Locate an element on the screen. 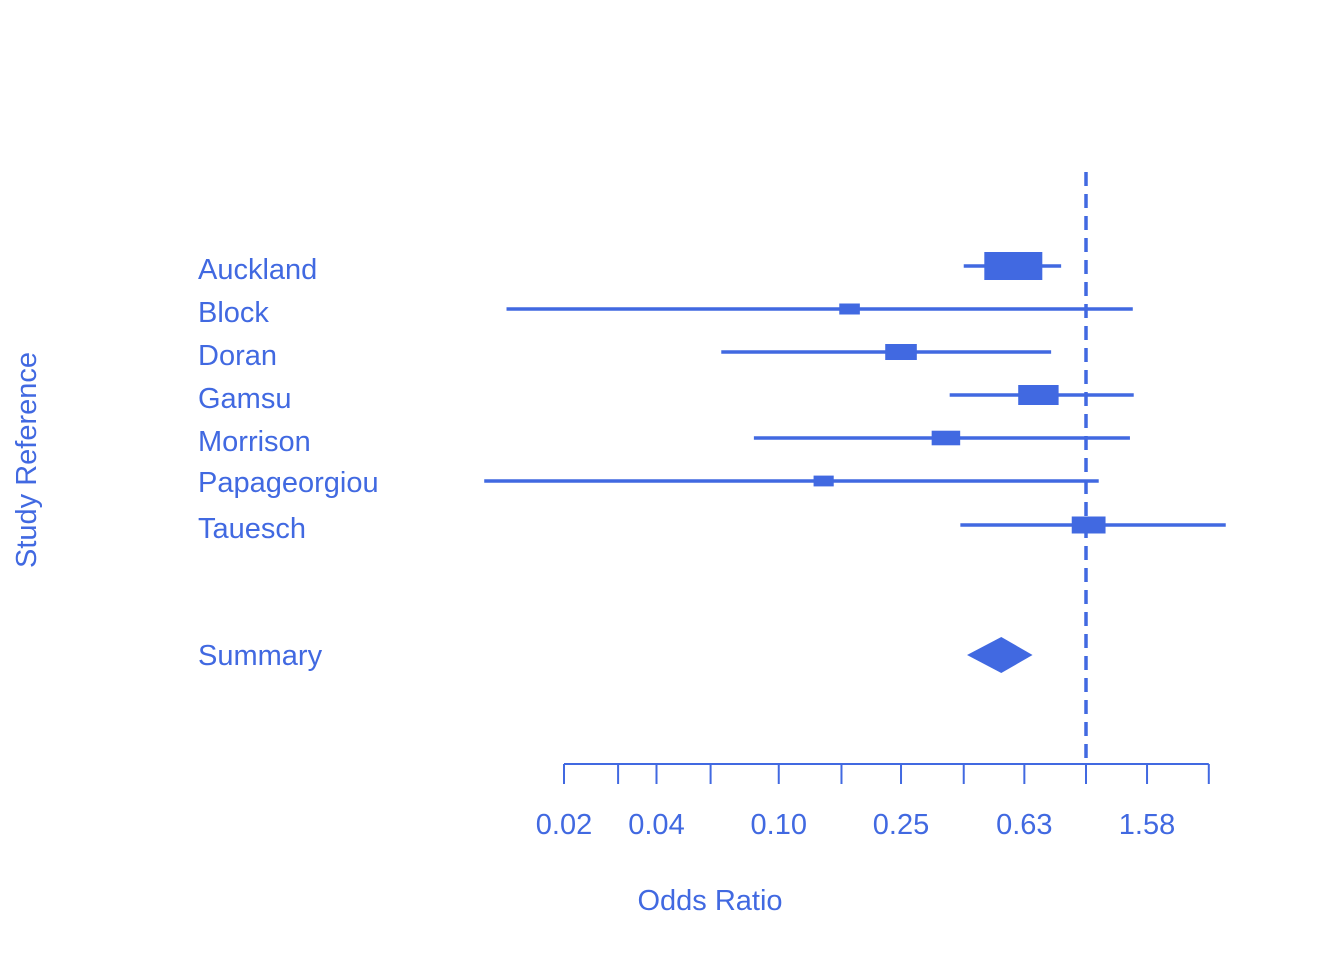  study-label-auckland: Auckland is located at coordinates (257, 270).